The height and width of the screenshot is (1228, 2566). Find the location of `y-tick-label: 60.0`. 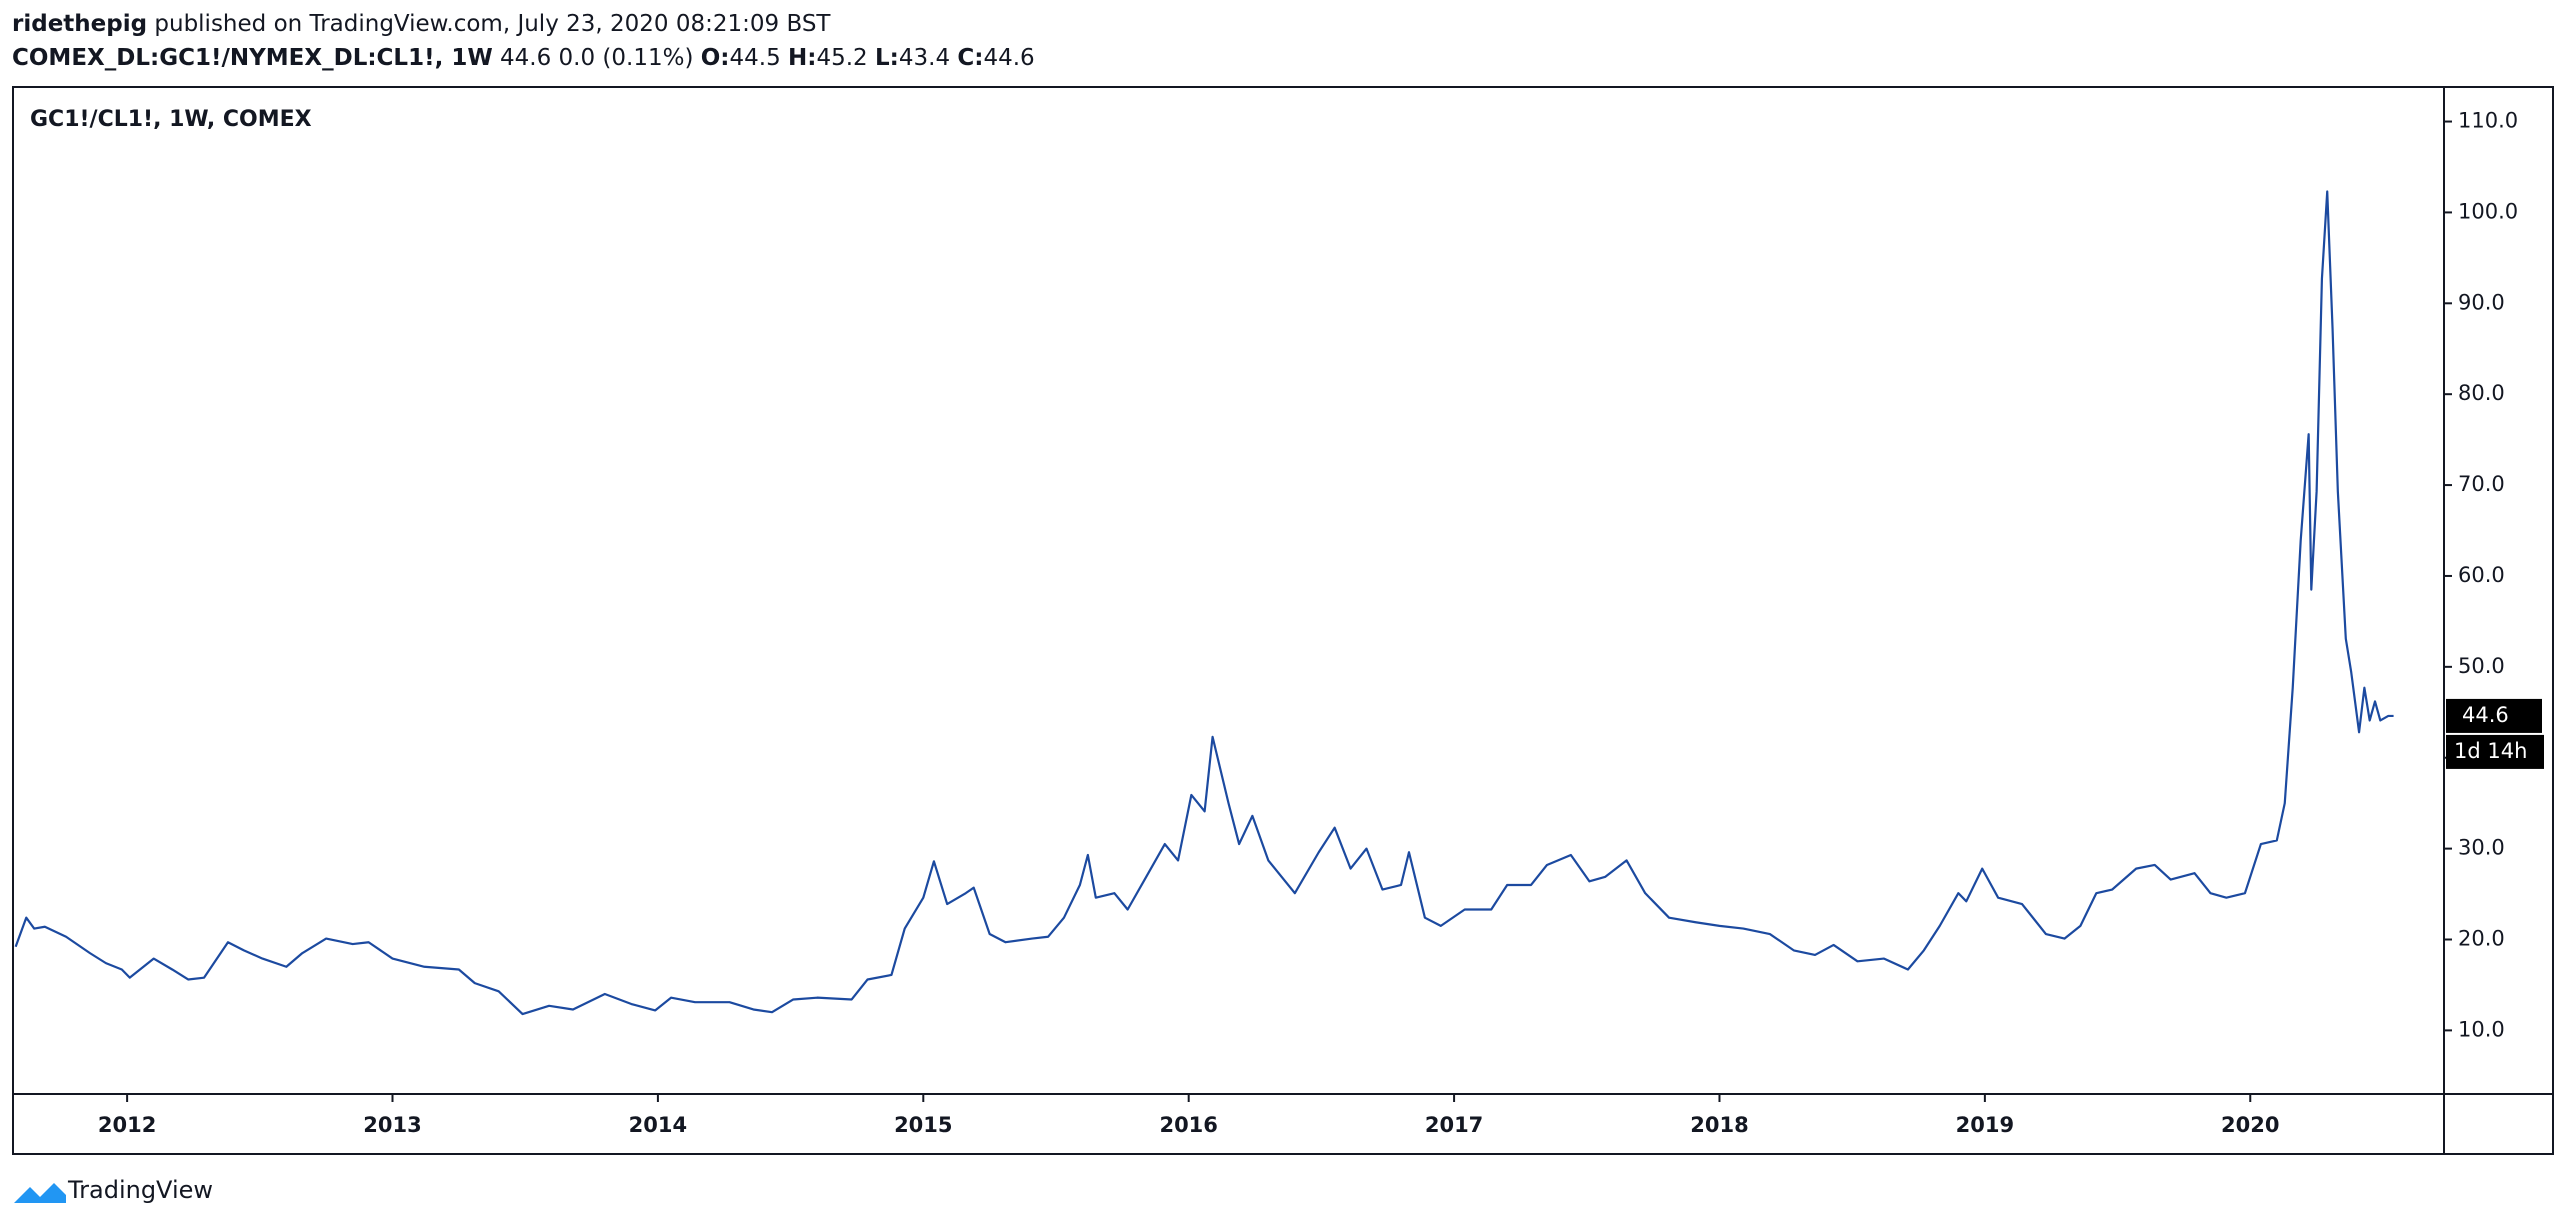

y-tick-label: 60.0 is located at coordinates (2481, 575).